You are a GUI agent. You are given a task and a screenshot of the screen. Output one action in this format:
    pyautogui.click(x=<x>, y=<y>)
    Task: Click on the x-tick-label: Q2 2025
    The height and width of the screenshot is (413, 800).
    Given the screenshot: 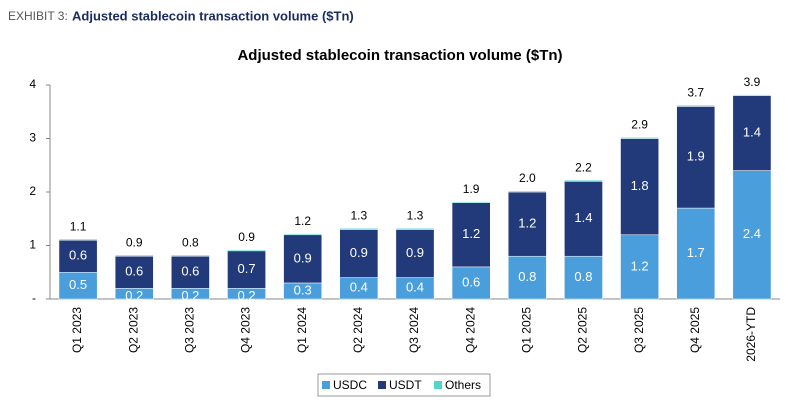 What is the action you would take?
    pyautogui.click(x=583, y=330)
    